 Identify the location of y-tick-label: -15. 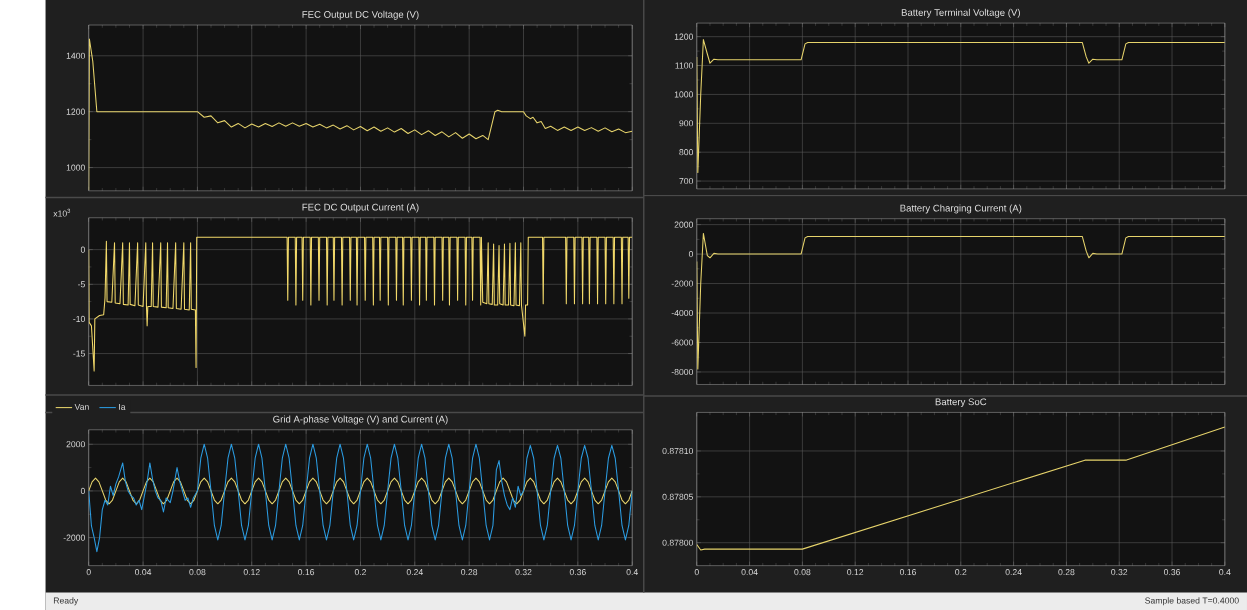
(79, 353).